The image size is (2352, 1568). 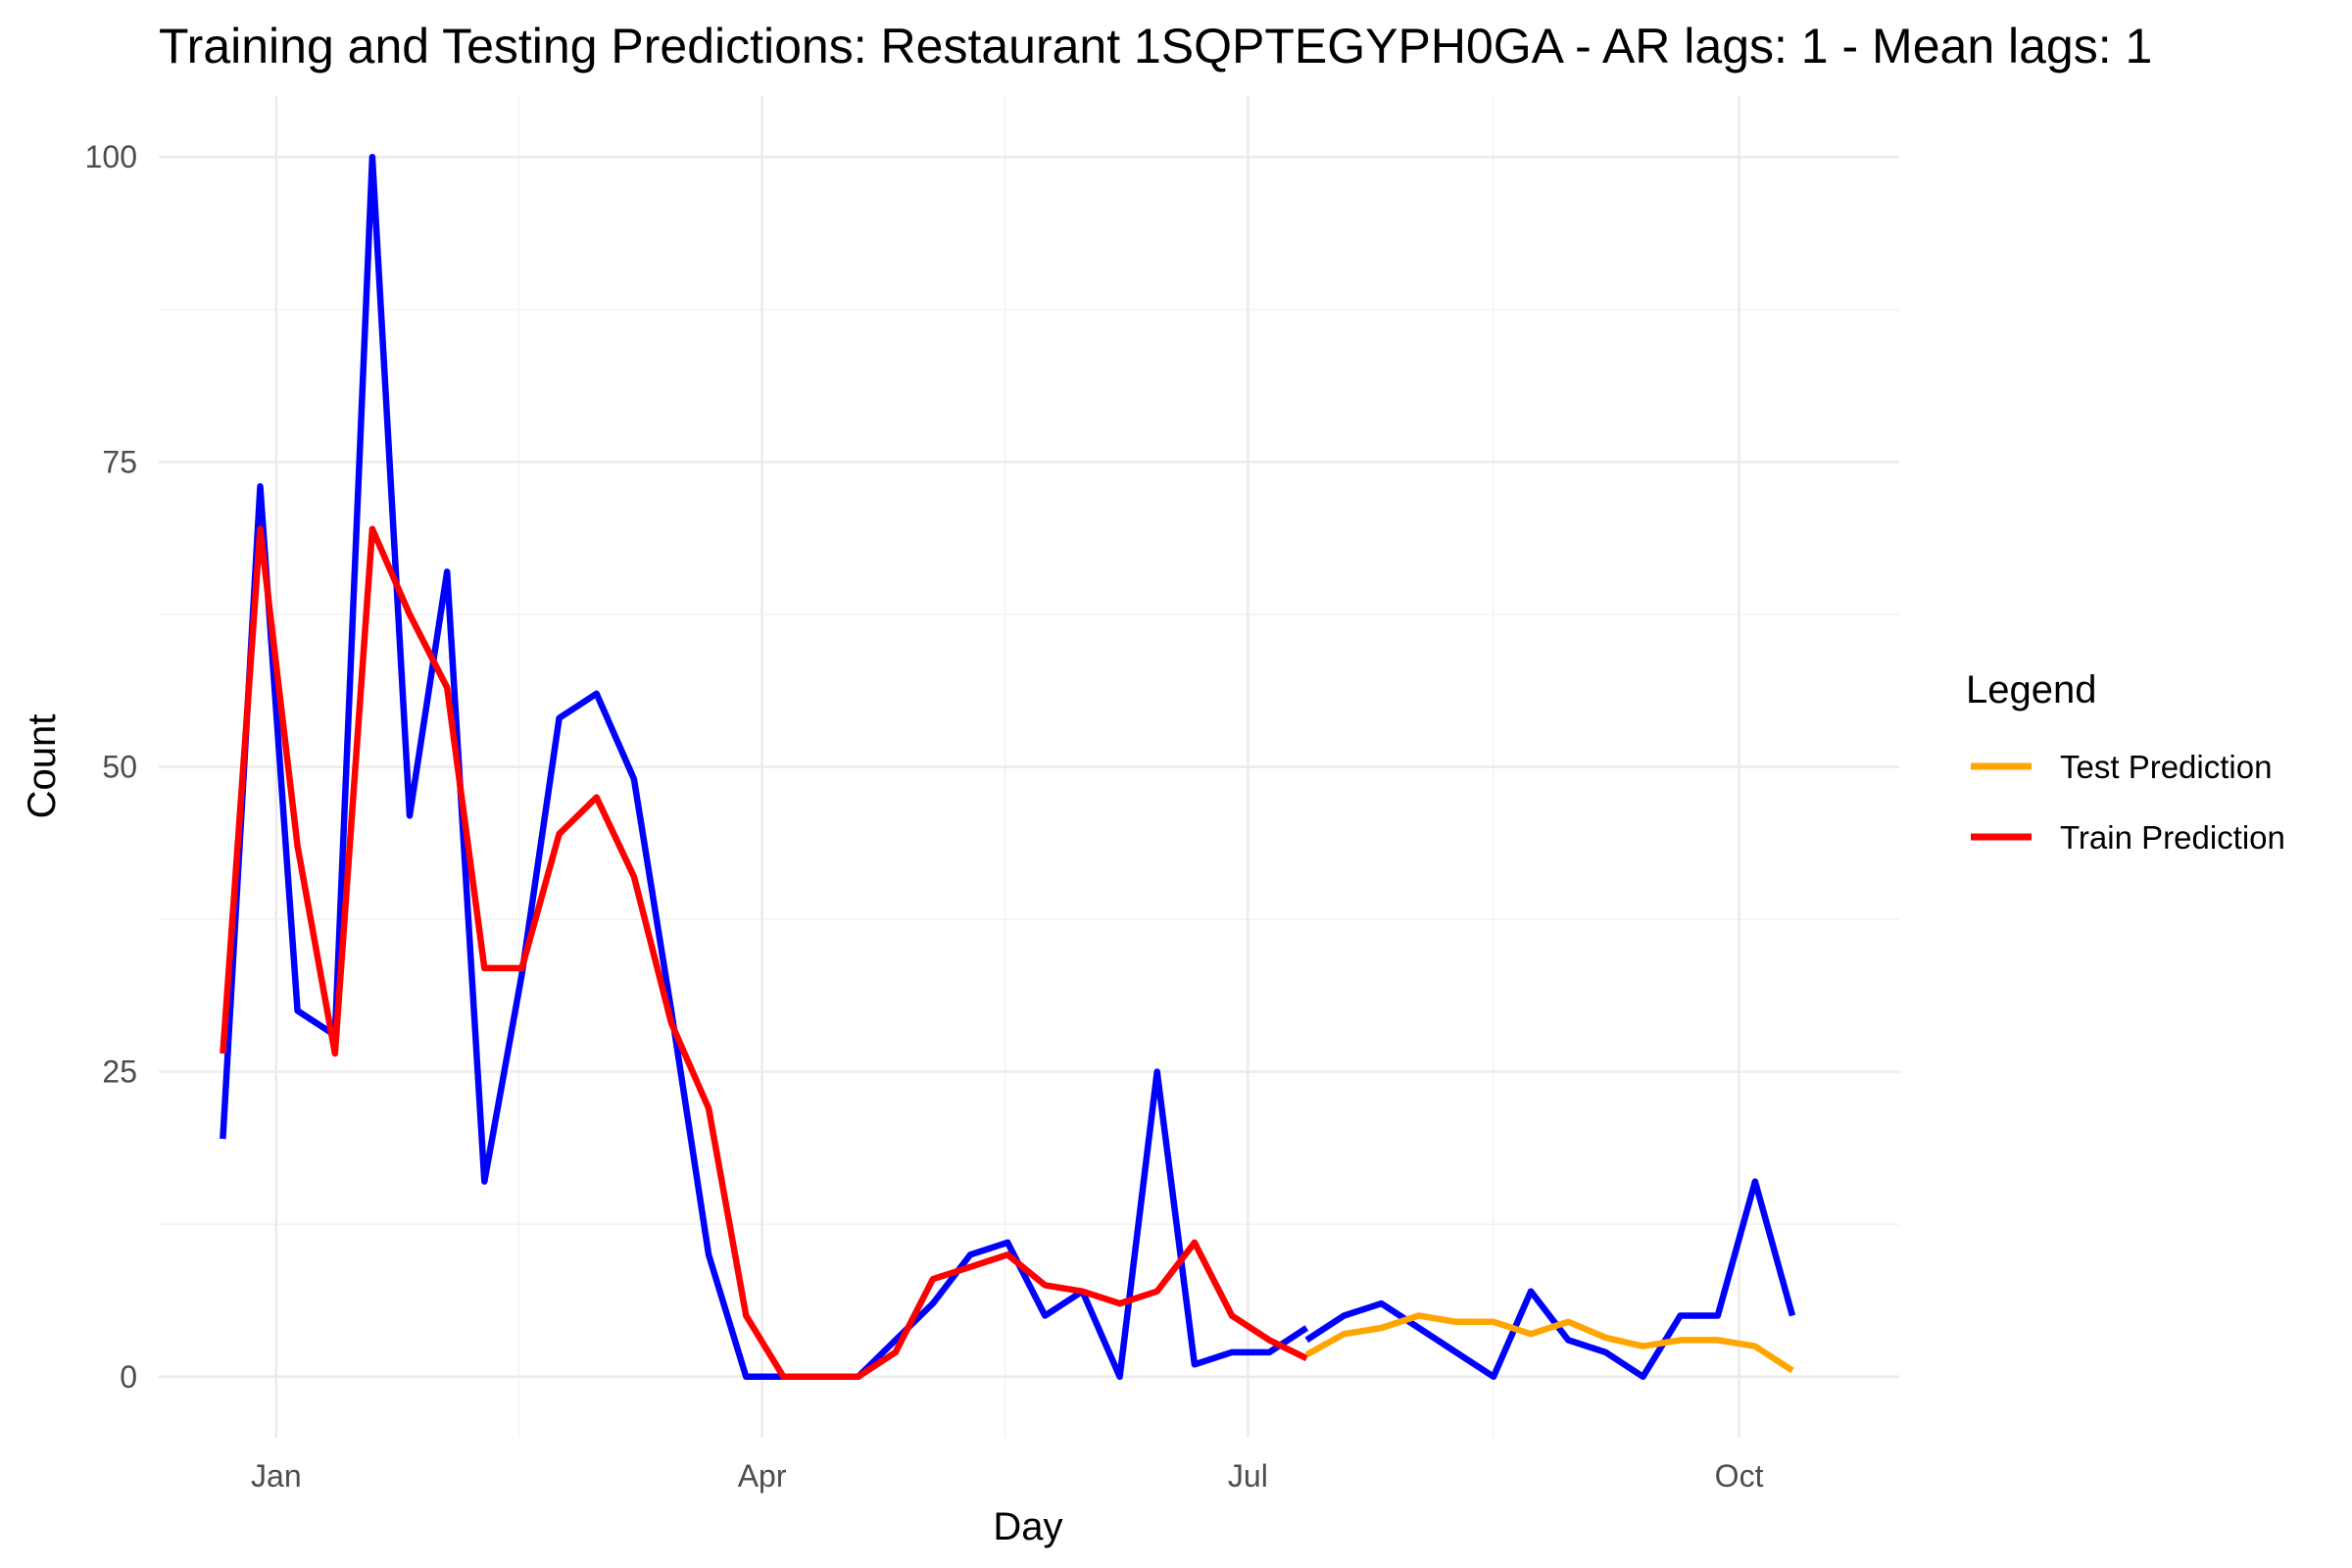 What do you see at coordinates (119, 767) in the screenshot?
I see `y-tick-label: 50` at bounding box center [119, 767].